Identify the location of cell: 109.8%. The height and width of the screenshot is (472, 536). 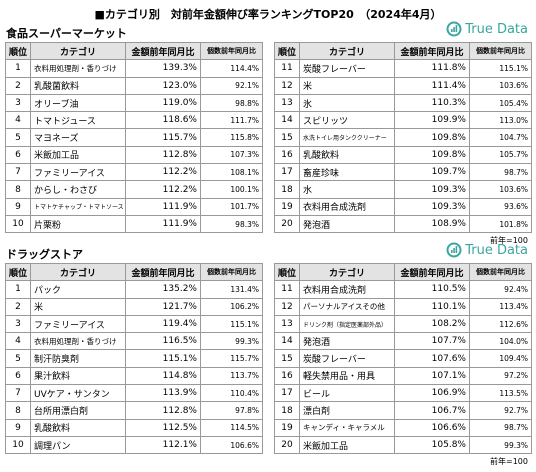
(432, 137).